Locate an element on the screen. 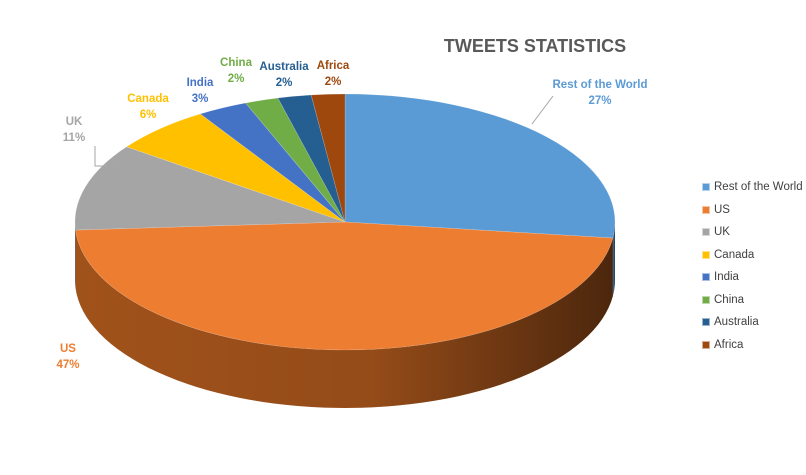 The height and width of the screenshot is (475, 806). pie-slice-india is located at coordinates (272, 162).